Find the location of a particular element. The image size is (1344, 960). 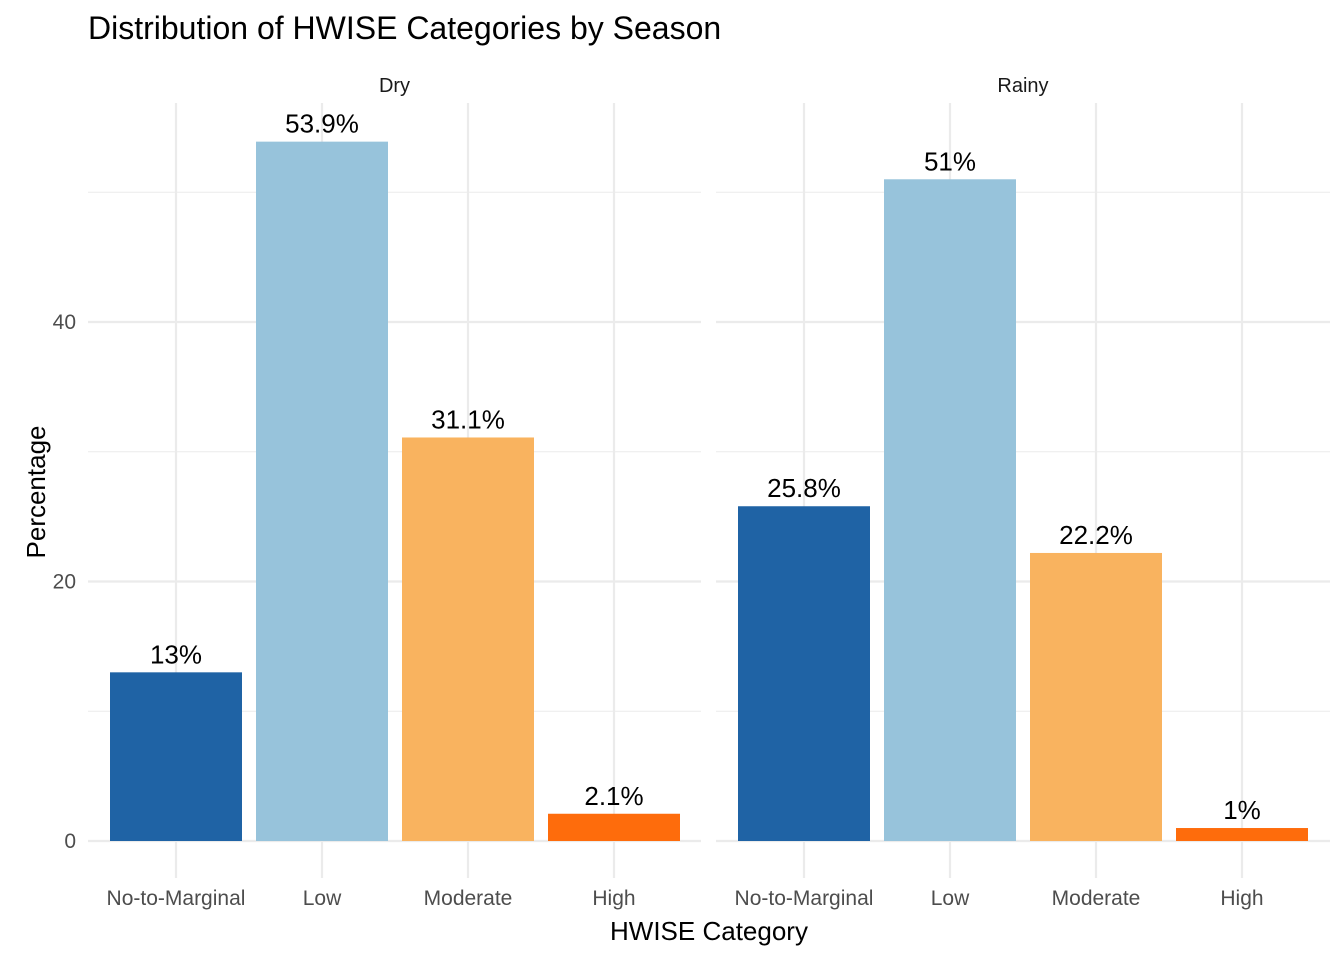

data-label: 1% is located at coordinates (1242, 810).